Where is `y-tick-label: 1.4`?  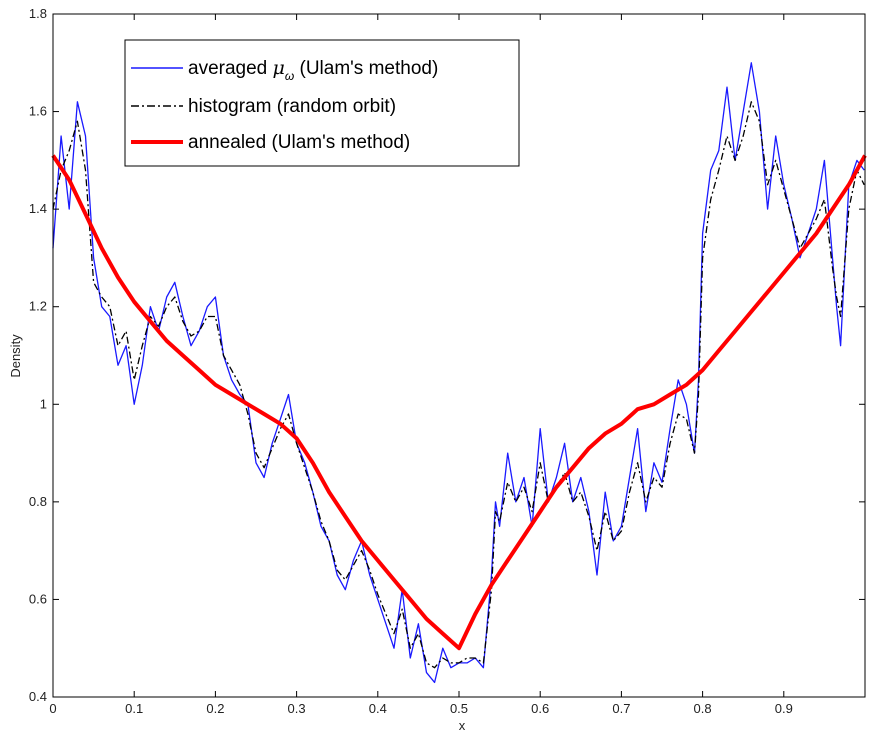
y-tick-label: 1.4 is located at coordinates (38, 208).